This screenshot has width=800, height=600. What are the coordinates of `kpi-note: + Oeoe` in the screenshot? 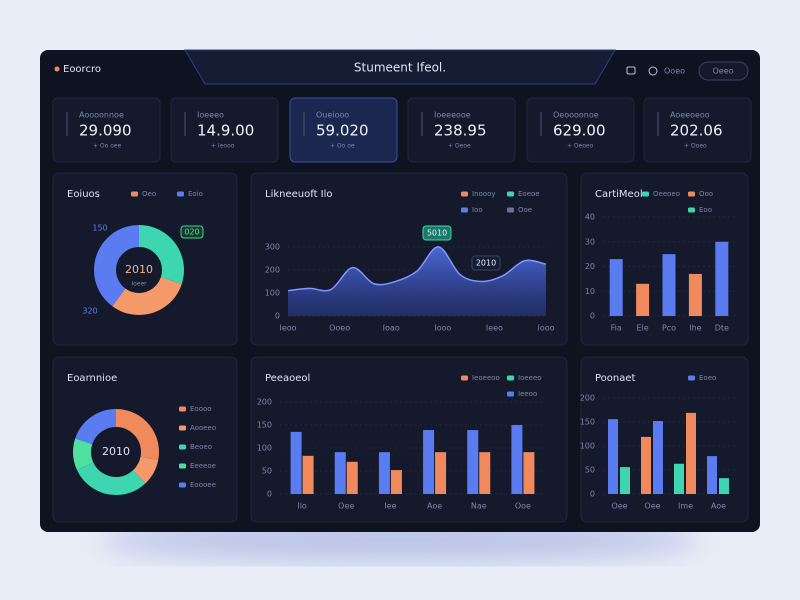 It's located at (459, 146).